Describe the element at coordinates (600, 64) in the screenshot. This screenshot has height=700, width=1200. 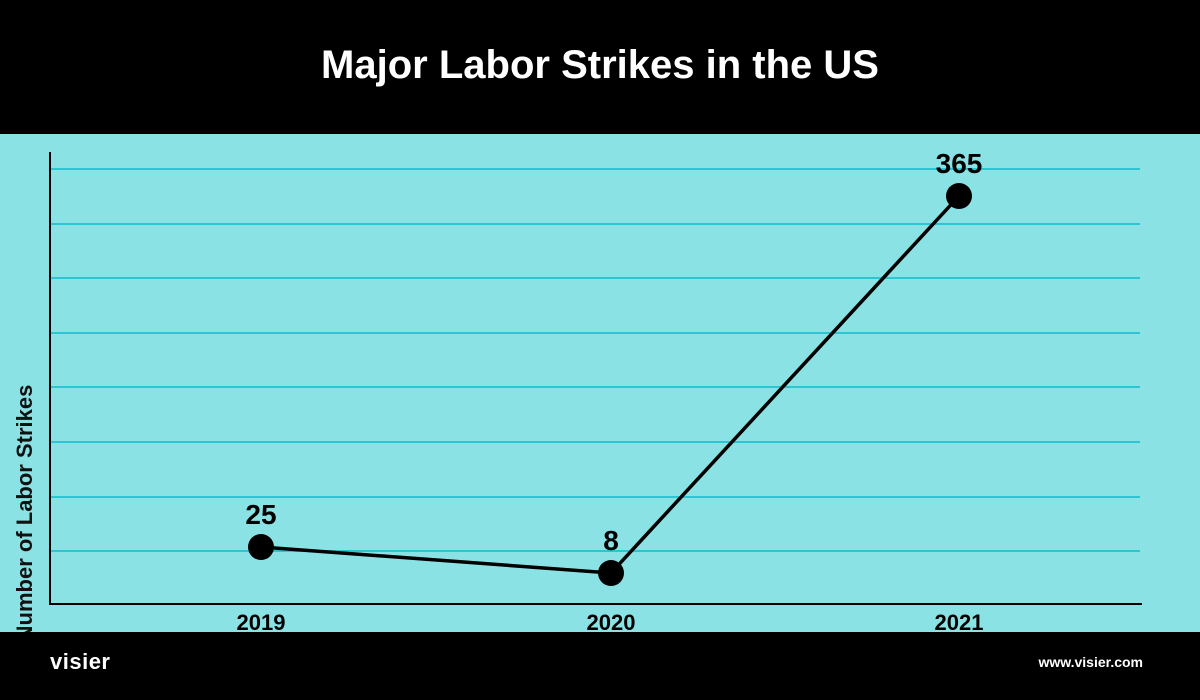
I see `chart-title: Major Labor Strikes in the US` at that location.